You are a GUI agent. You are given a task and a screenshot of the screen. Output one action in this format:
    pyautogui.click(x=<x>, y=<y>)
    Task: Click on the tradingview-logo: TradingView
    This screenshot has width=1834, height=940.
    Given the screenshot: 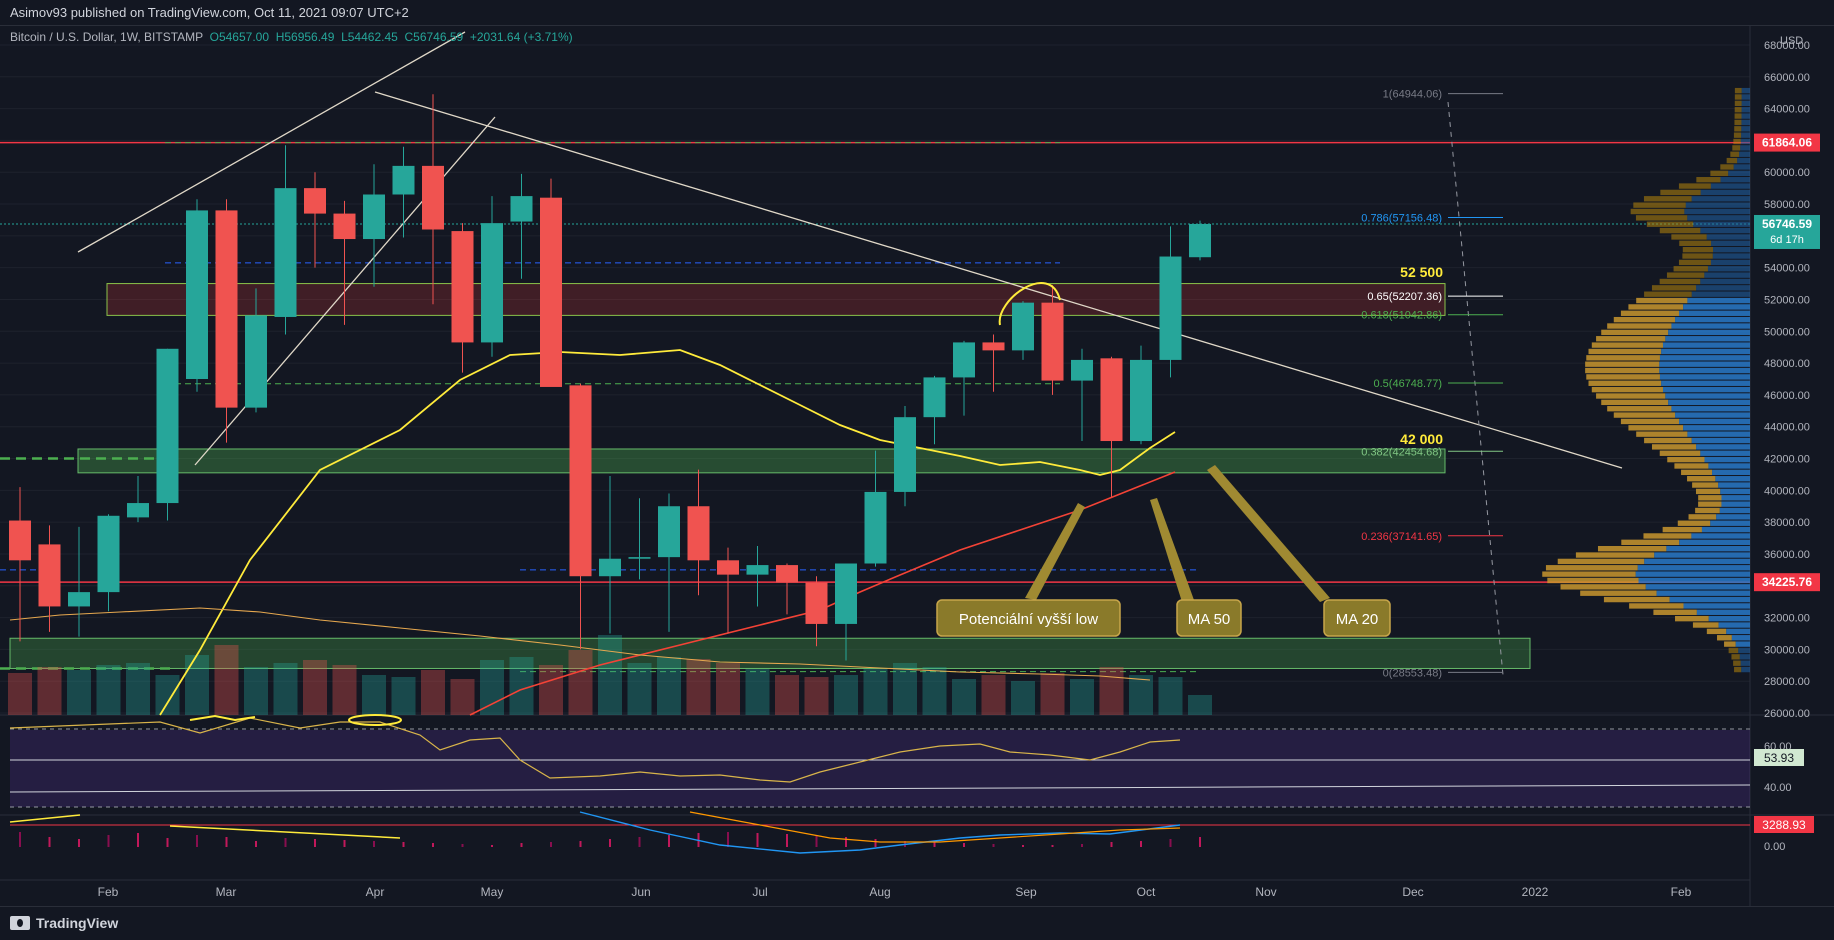 What is the action you would take?
    pyautogui.click(x=64, y=923)
    